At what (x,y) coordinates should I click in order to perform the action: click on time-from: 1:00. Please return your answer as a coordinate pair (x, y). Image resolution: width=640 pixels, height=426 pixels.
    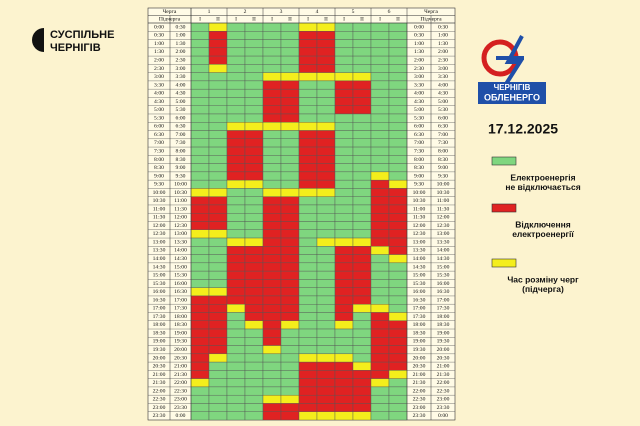
    Looking at the image, I should click on (159, 44).